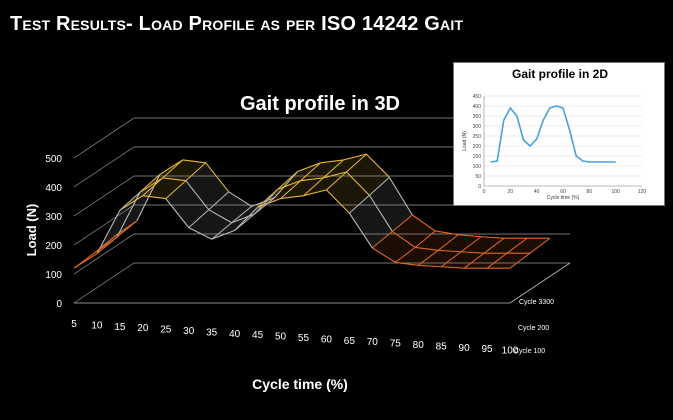  I want to click on inset-y-axis-label: Load (N), so click(465, 141).